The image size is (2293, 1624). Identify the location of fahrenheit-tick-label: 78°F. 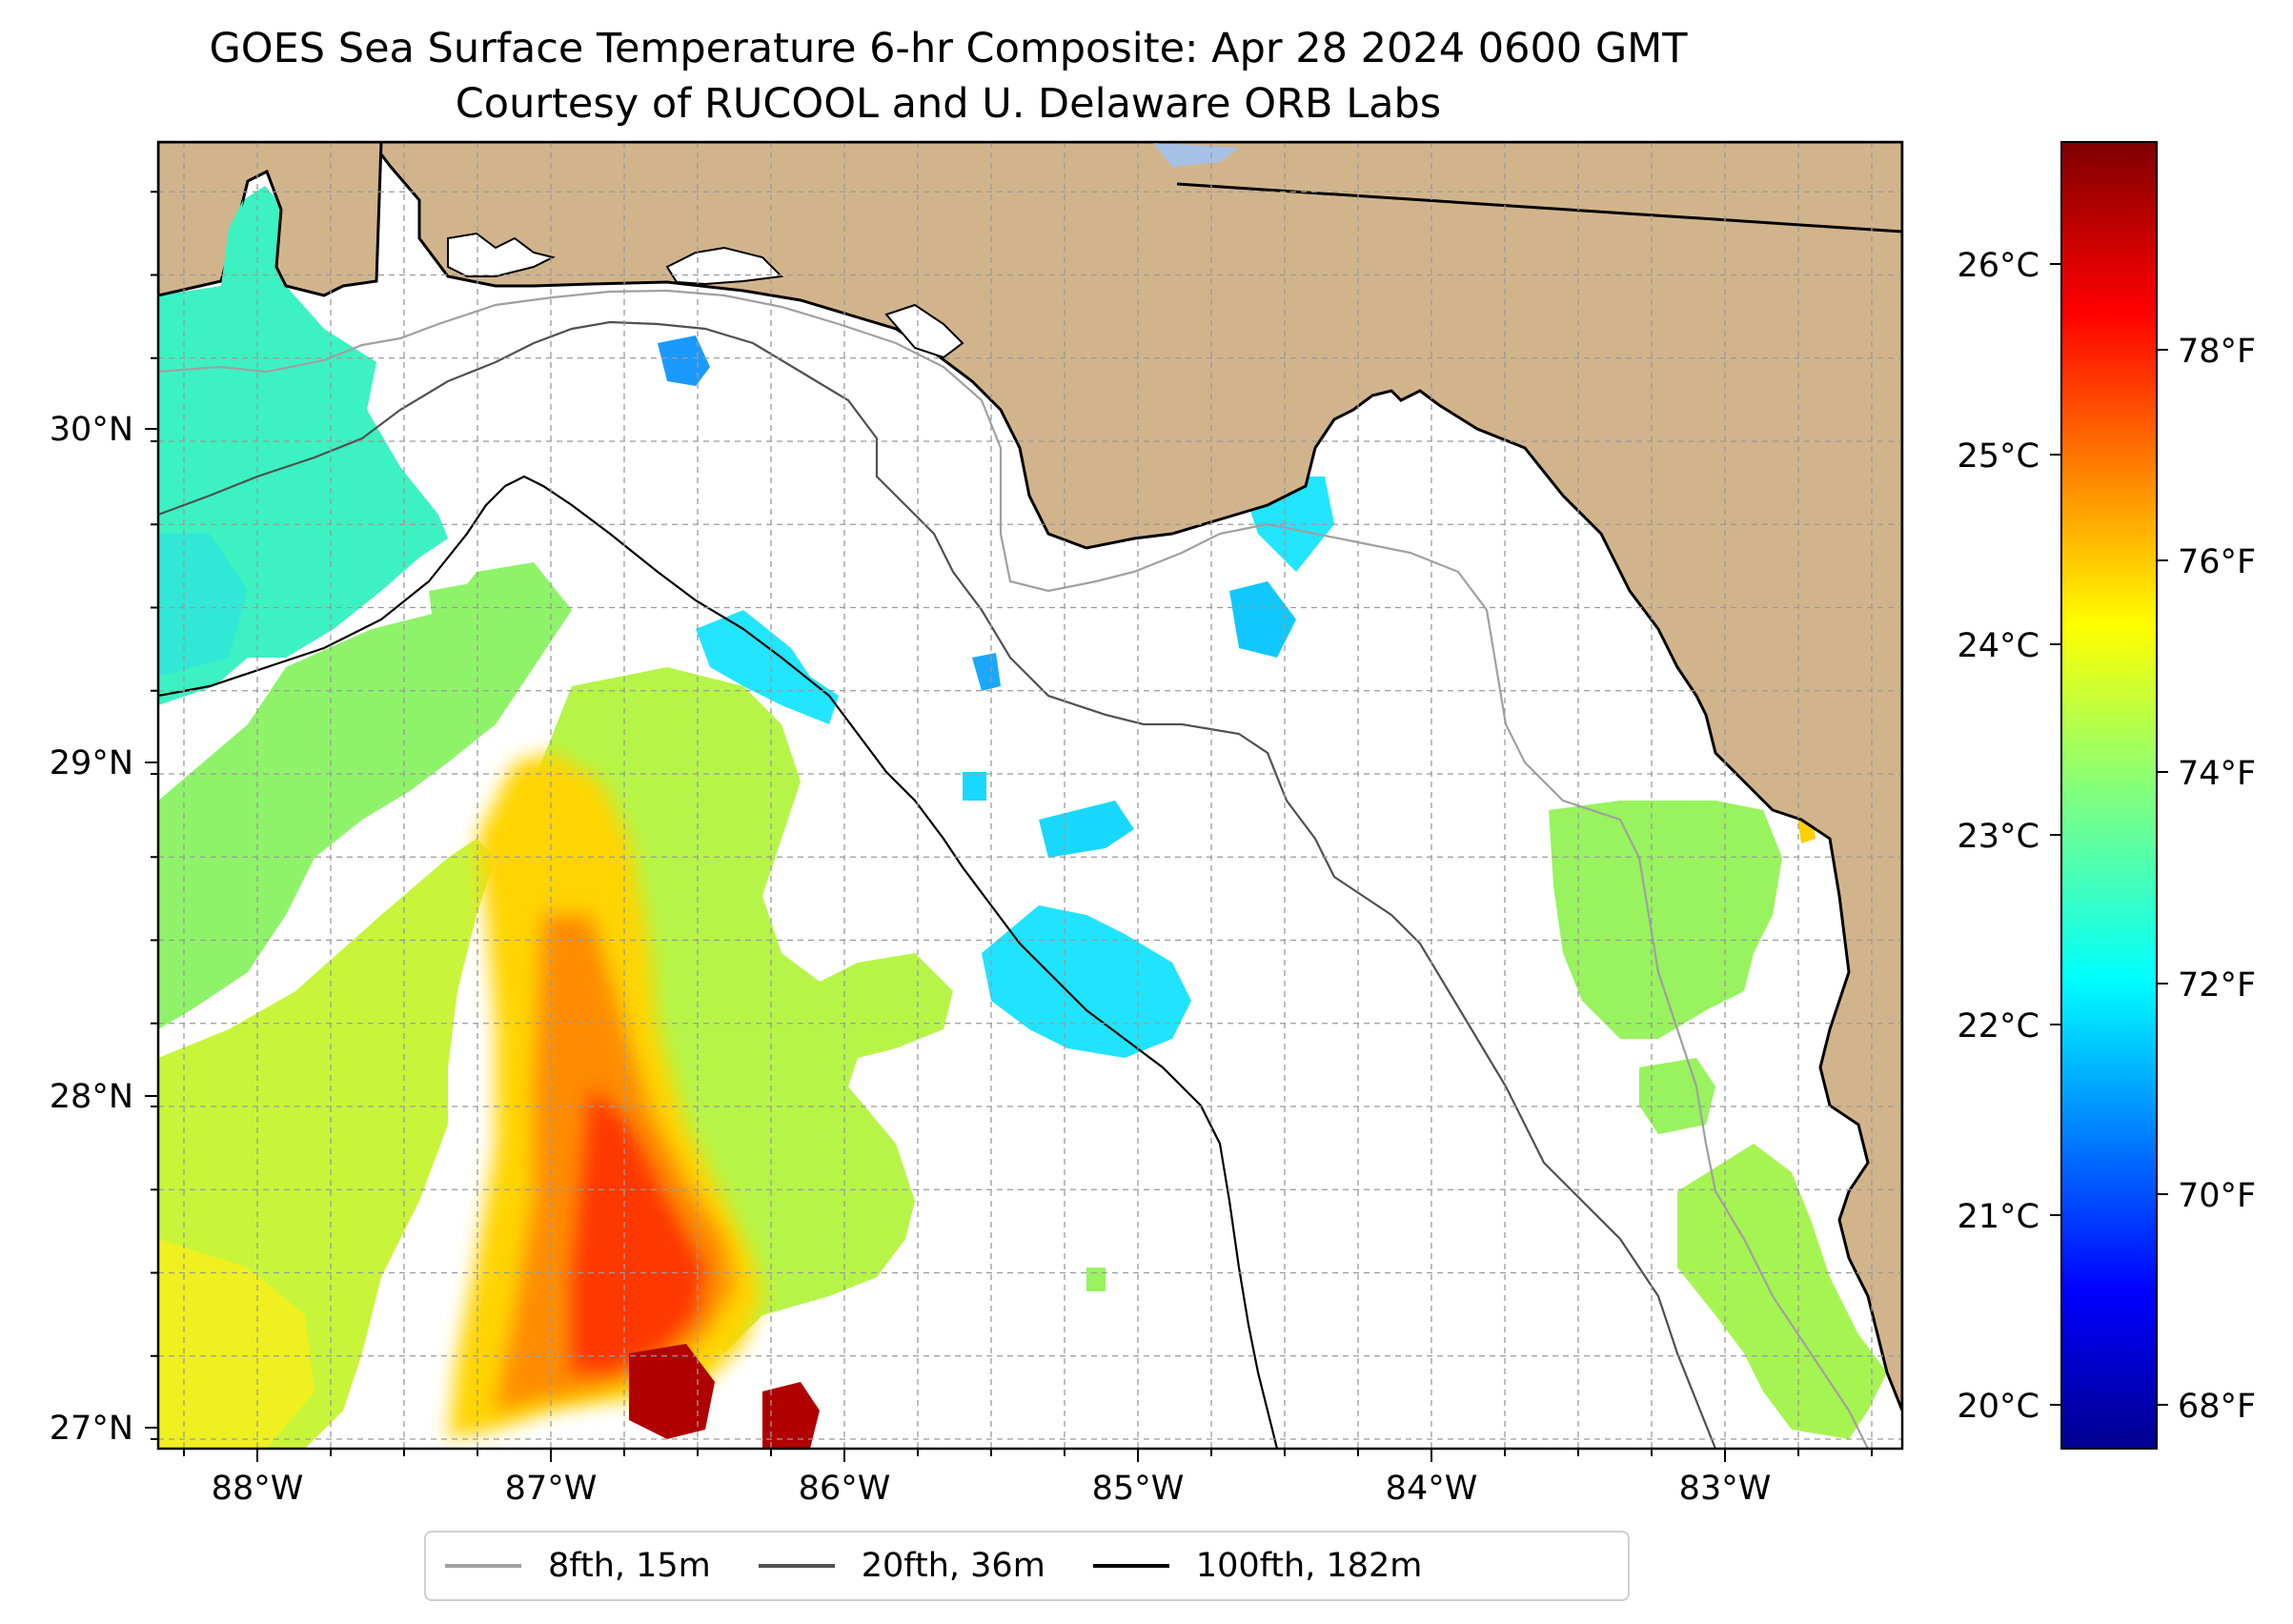
(2217, 352).